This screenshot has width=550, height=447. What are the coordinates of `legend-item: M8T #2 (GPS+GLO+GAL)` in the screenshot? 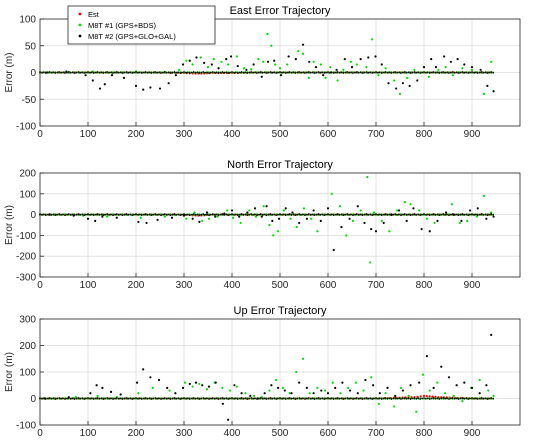 It's located at (127, 36).